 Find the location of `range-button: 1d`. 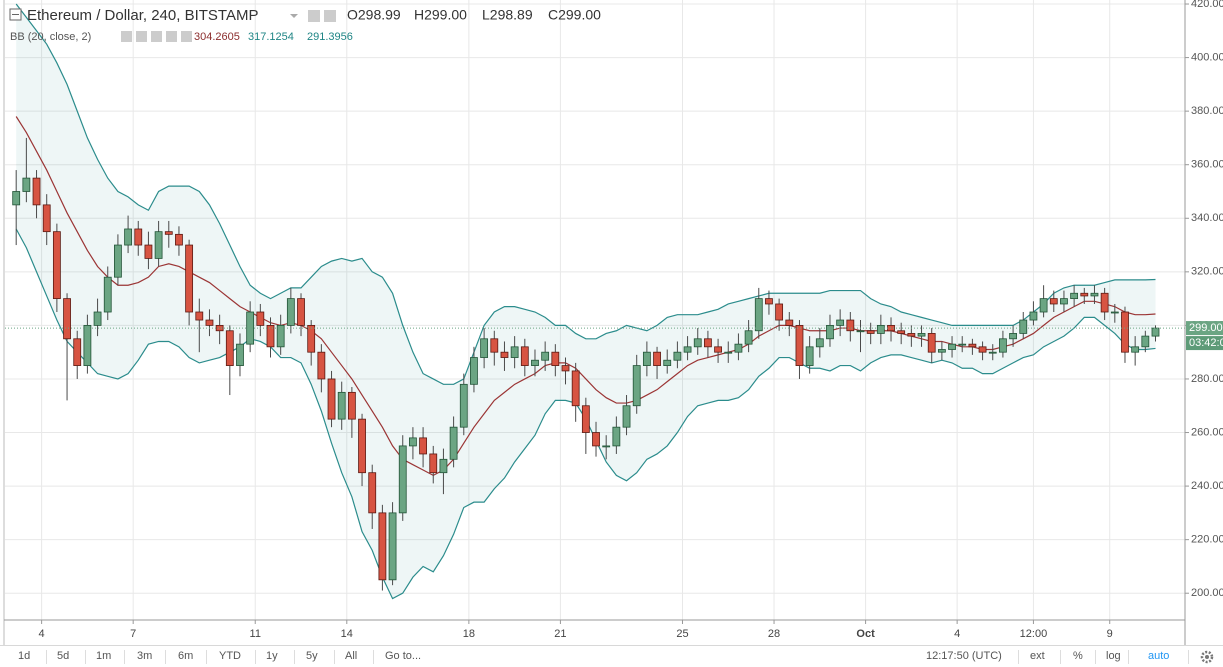

range-button: 1d is located at coordinates (24, 656).